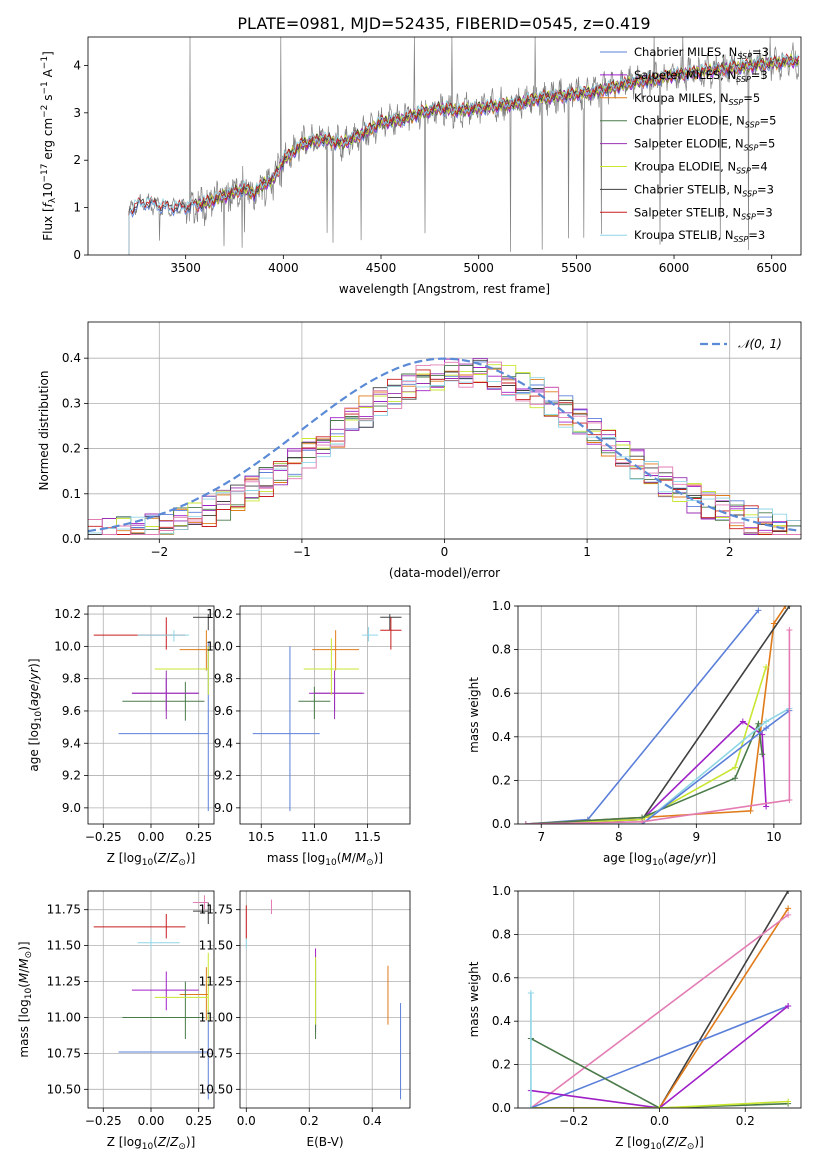 Image resolution: width=819 pixels, height=1170 pixels. What do you see at coordinates (216, 982) in the screenshot?
I see `y-tick-label: 11.25` at bounding box center [216, 982].